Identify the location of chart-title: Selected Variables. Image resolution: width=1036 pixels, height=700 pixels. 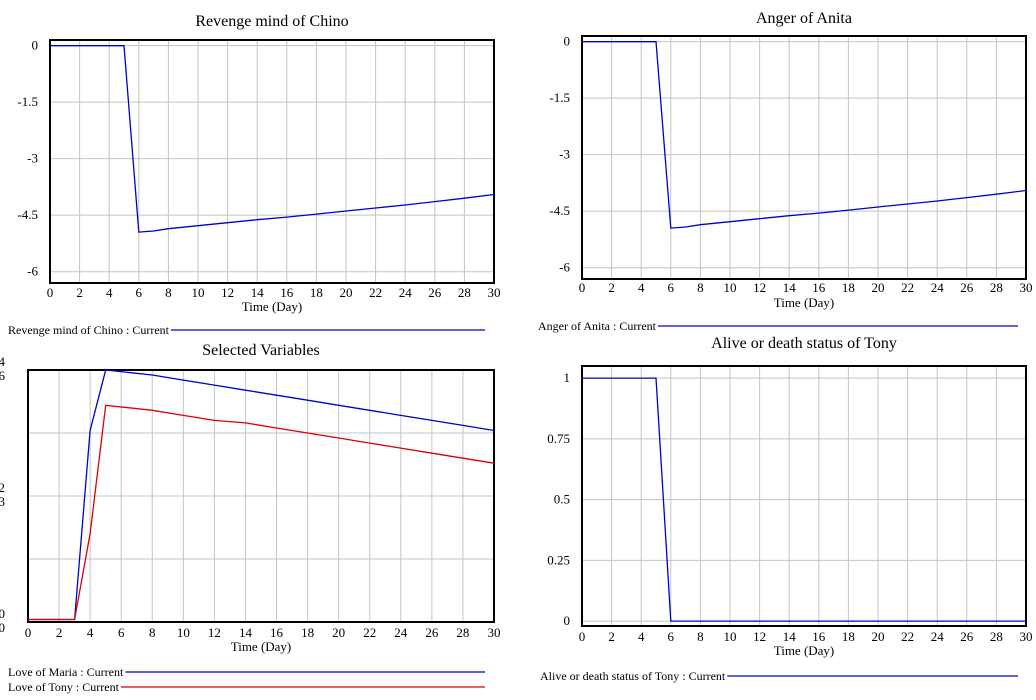
(260, 350).